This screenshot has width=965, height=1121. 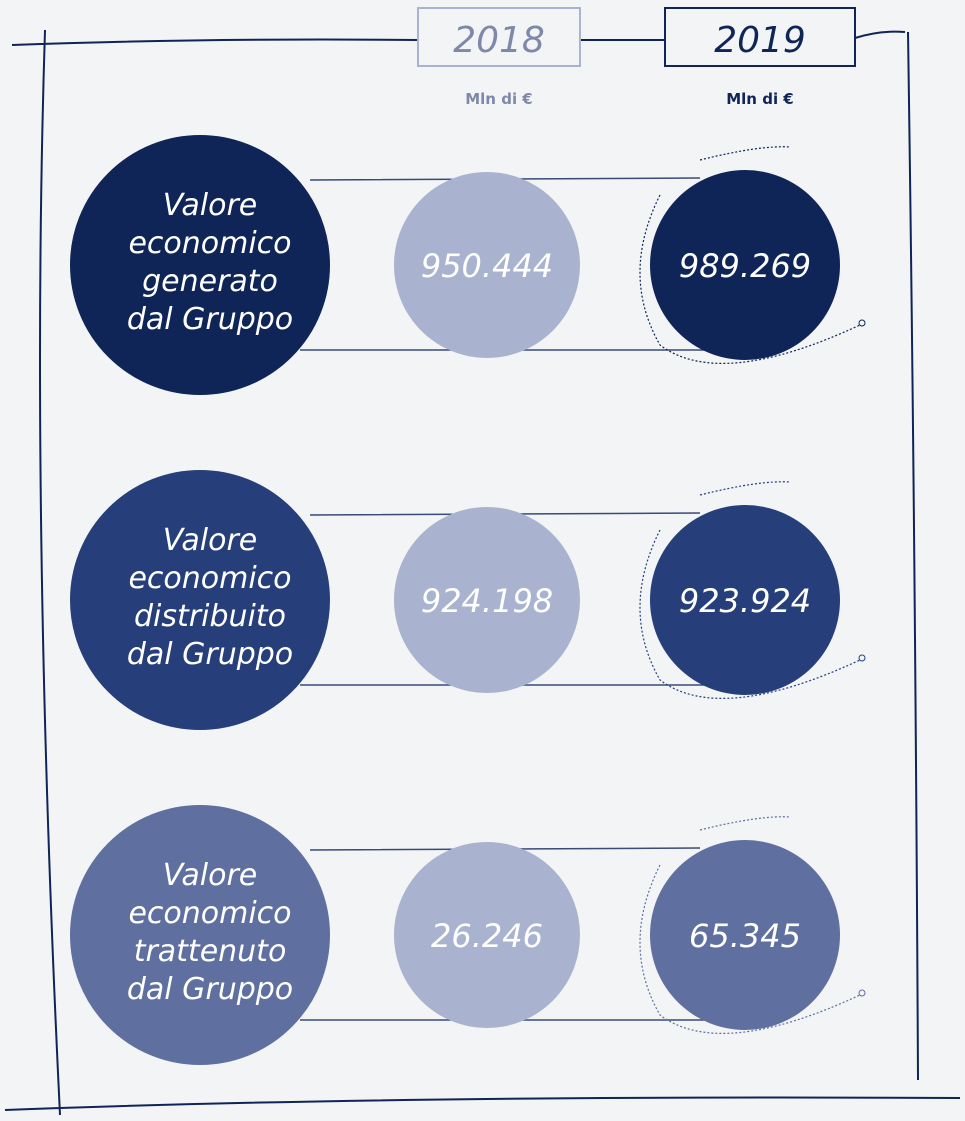 What do you see at coordinates (210, 281) in the screenshot?
I see `row-label: generato` at bounding box center [210, 281].